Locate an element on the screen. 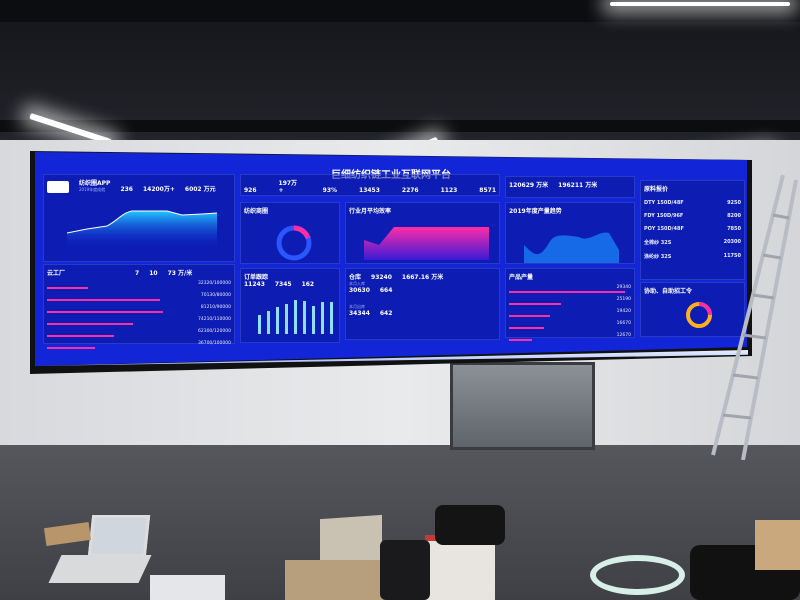 The image size is (800, 600). section-title: 仓库 is located at coordinates (355, 277).